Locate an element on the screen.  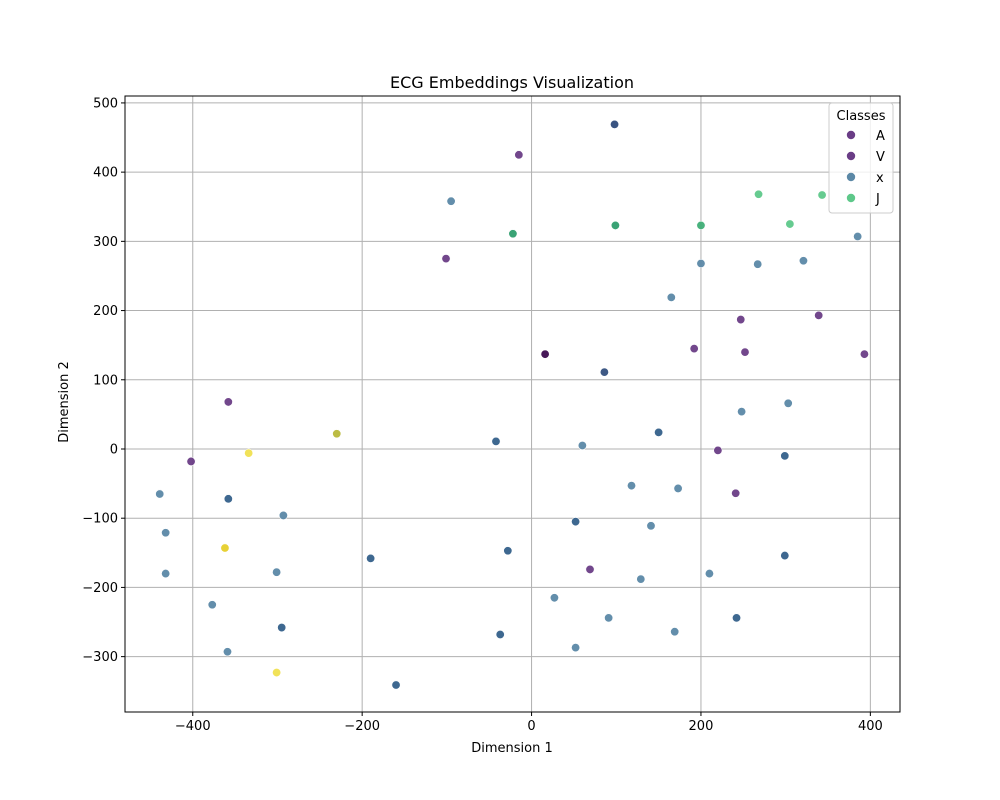
x-tick-label: −400 is located at coordinates (193, 726).